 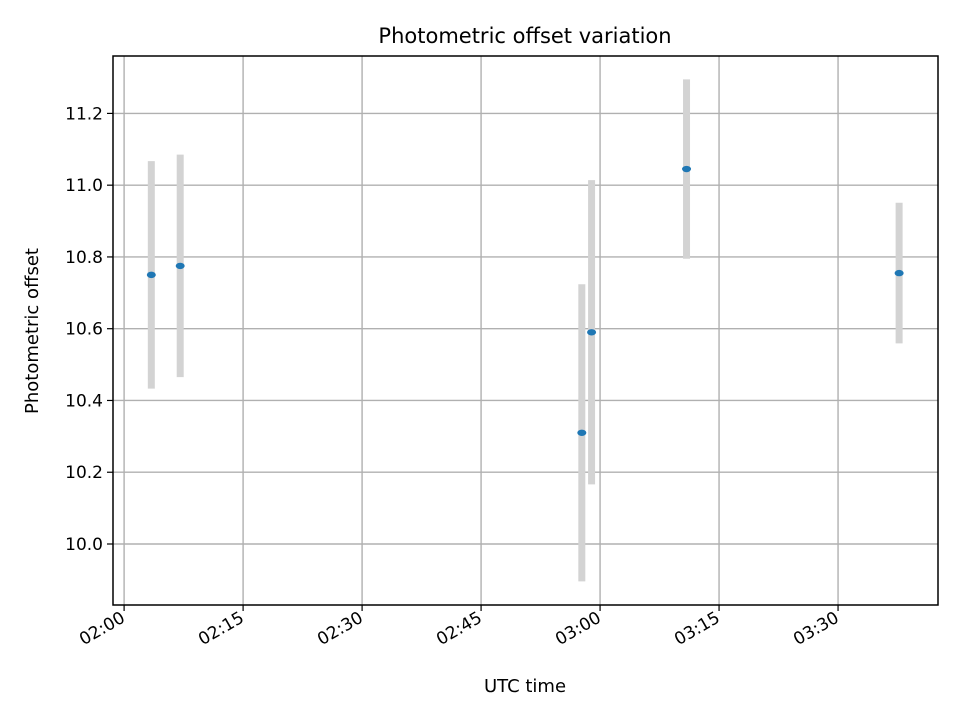 What do you see at coordinates (84, 186) in the screenshot?
I see `y-tick-label: 11.0` at bounding box center [84, 186].